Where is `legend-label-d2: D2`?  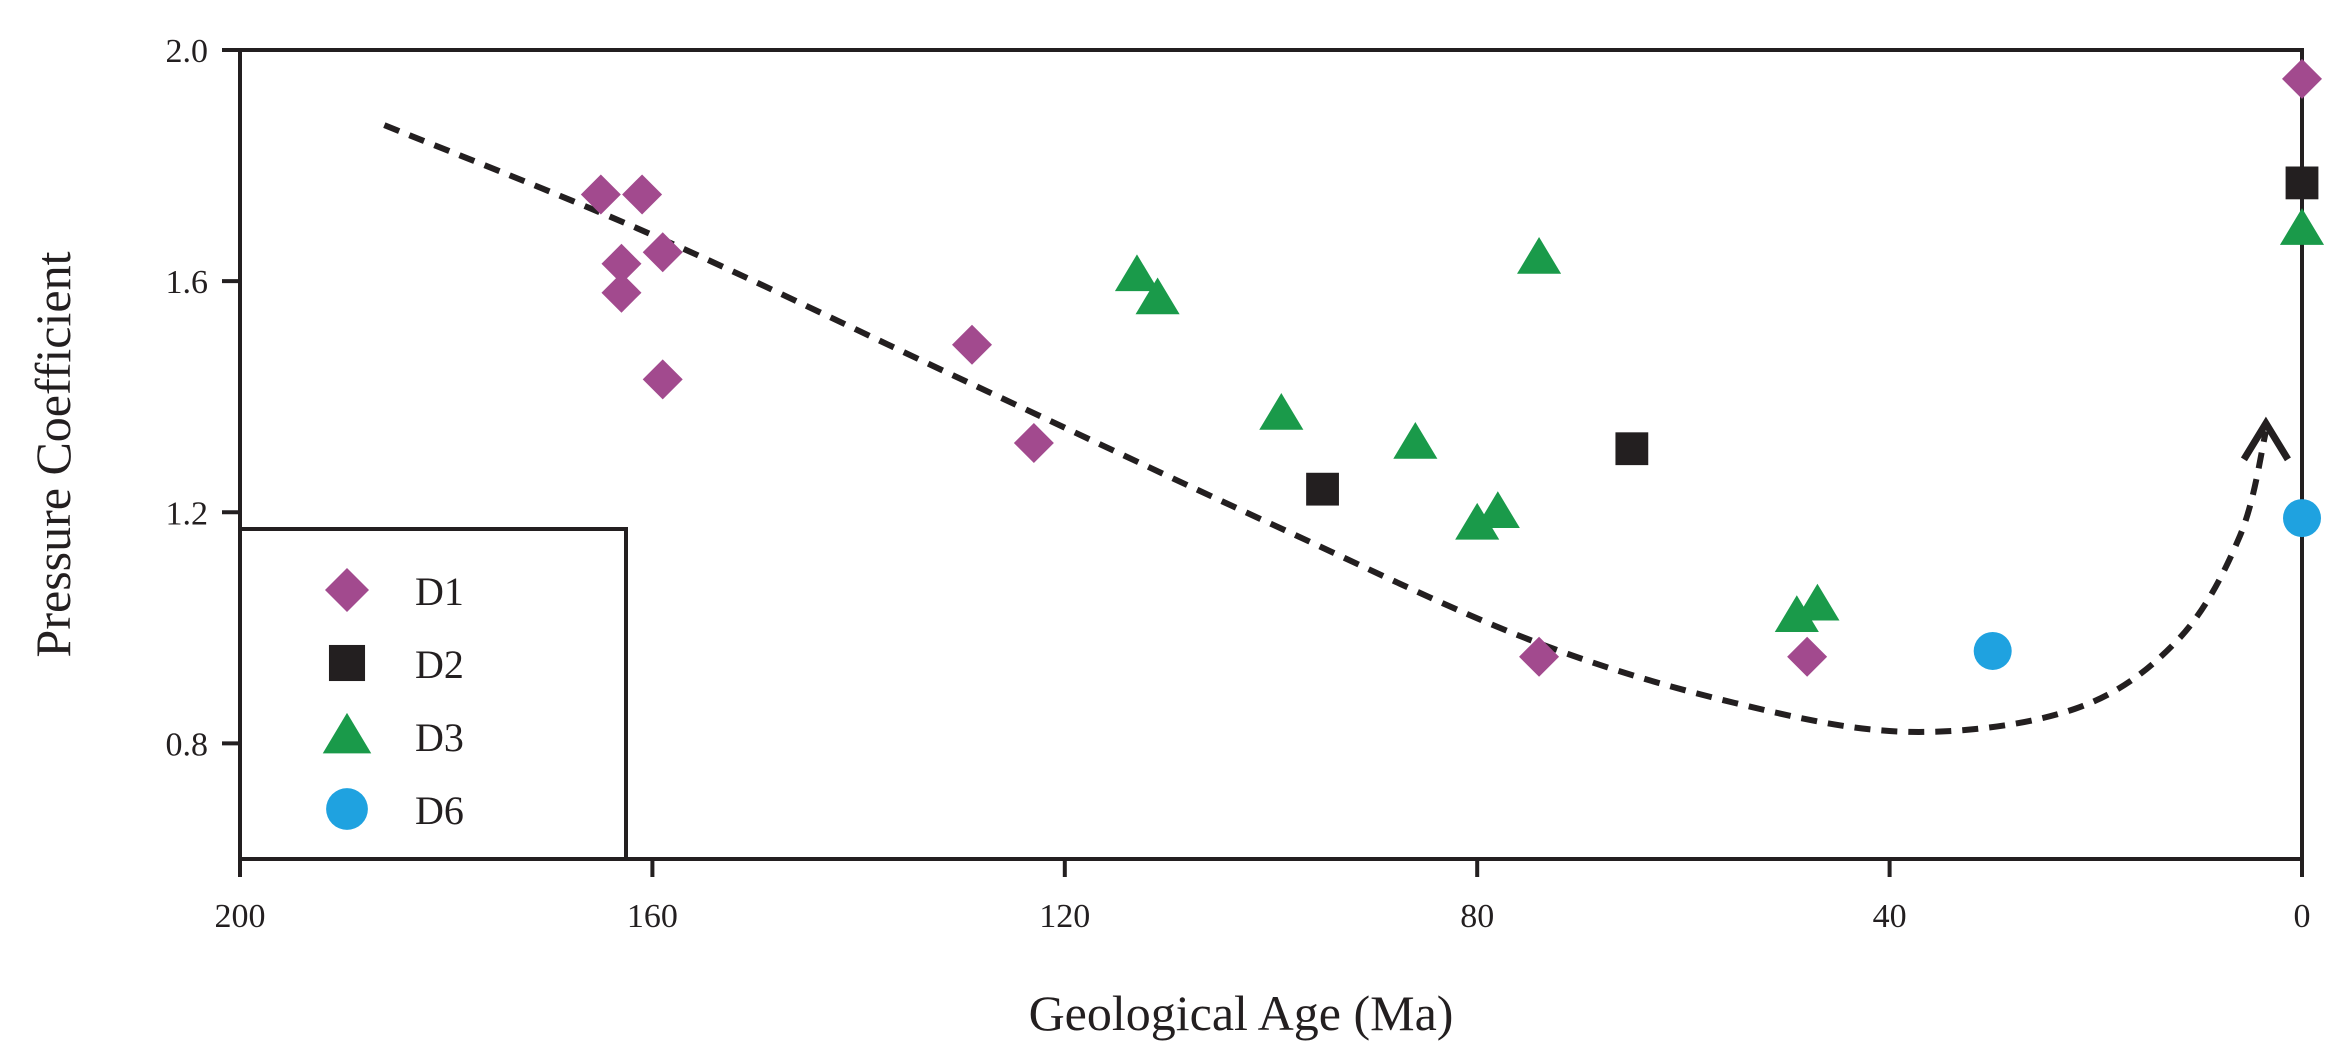
legend-label-d2: D2 is located at coordinates (439, 664).